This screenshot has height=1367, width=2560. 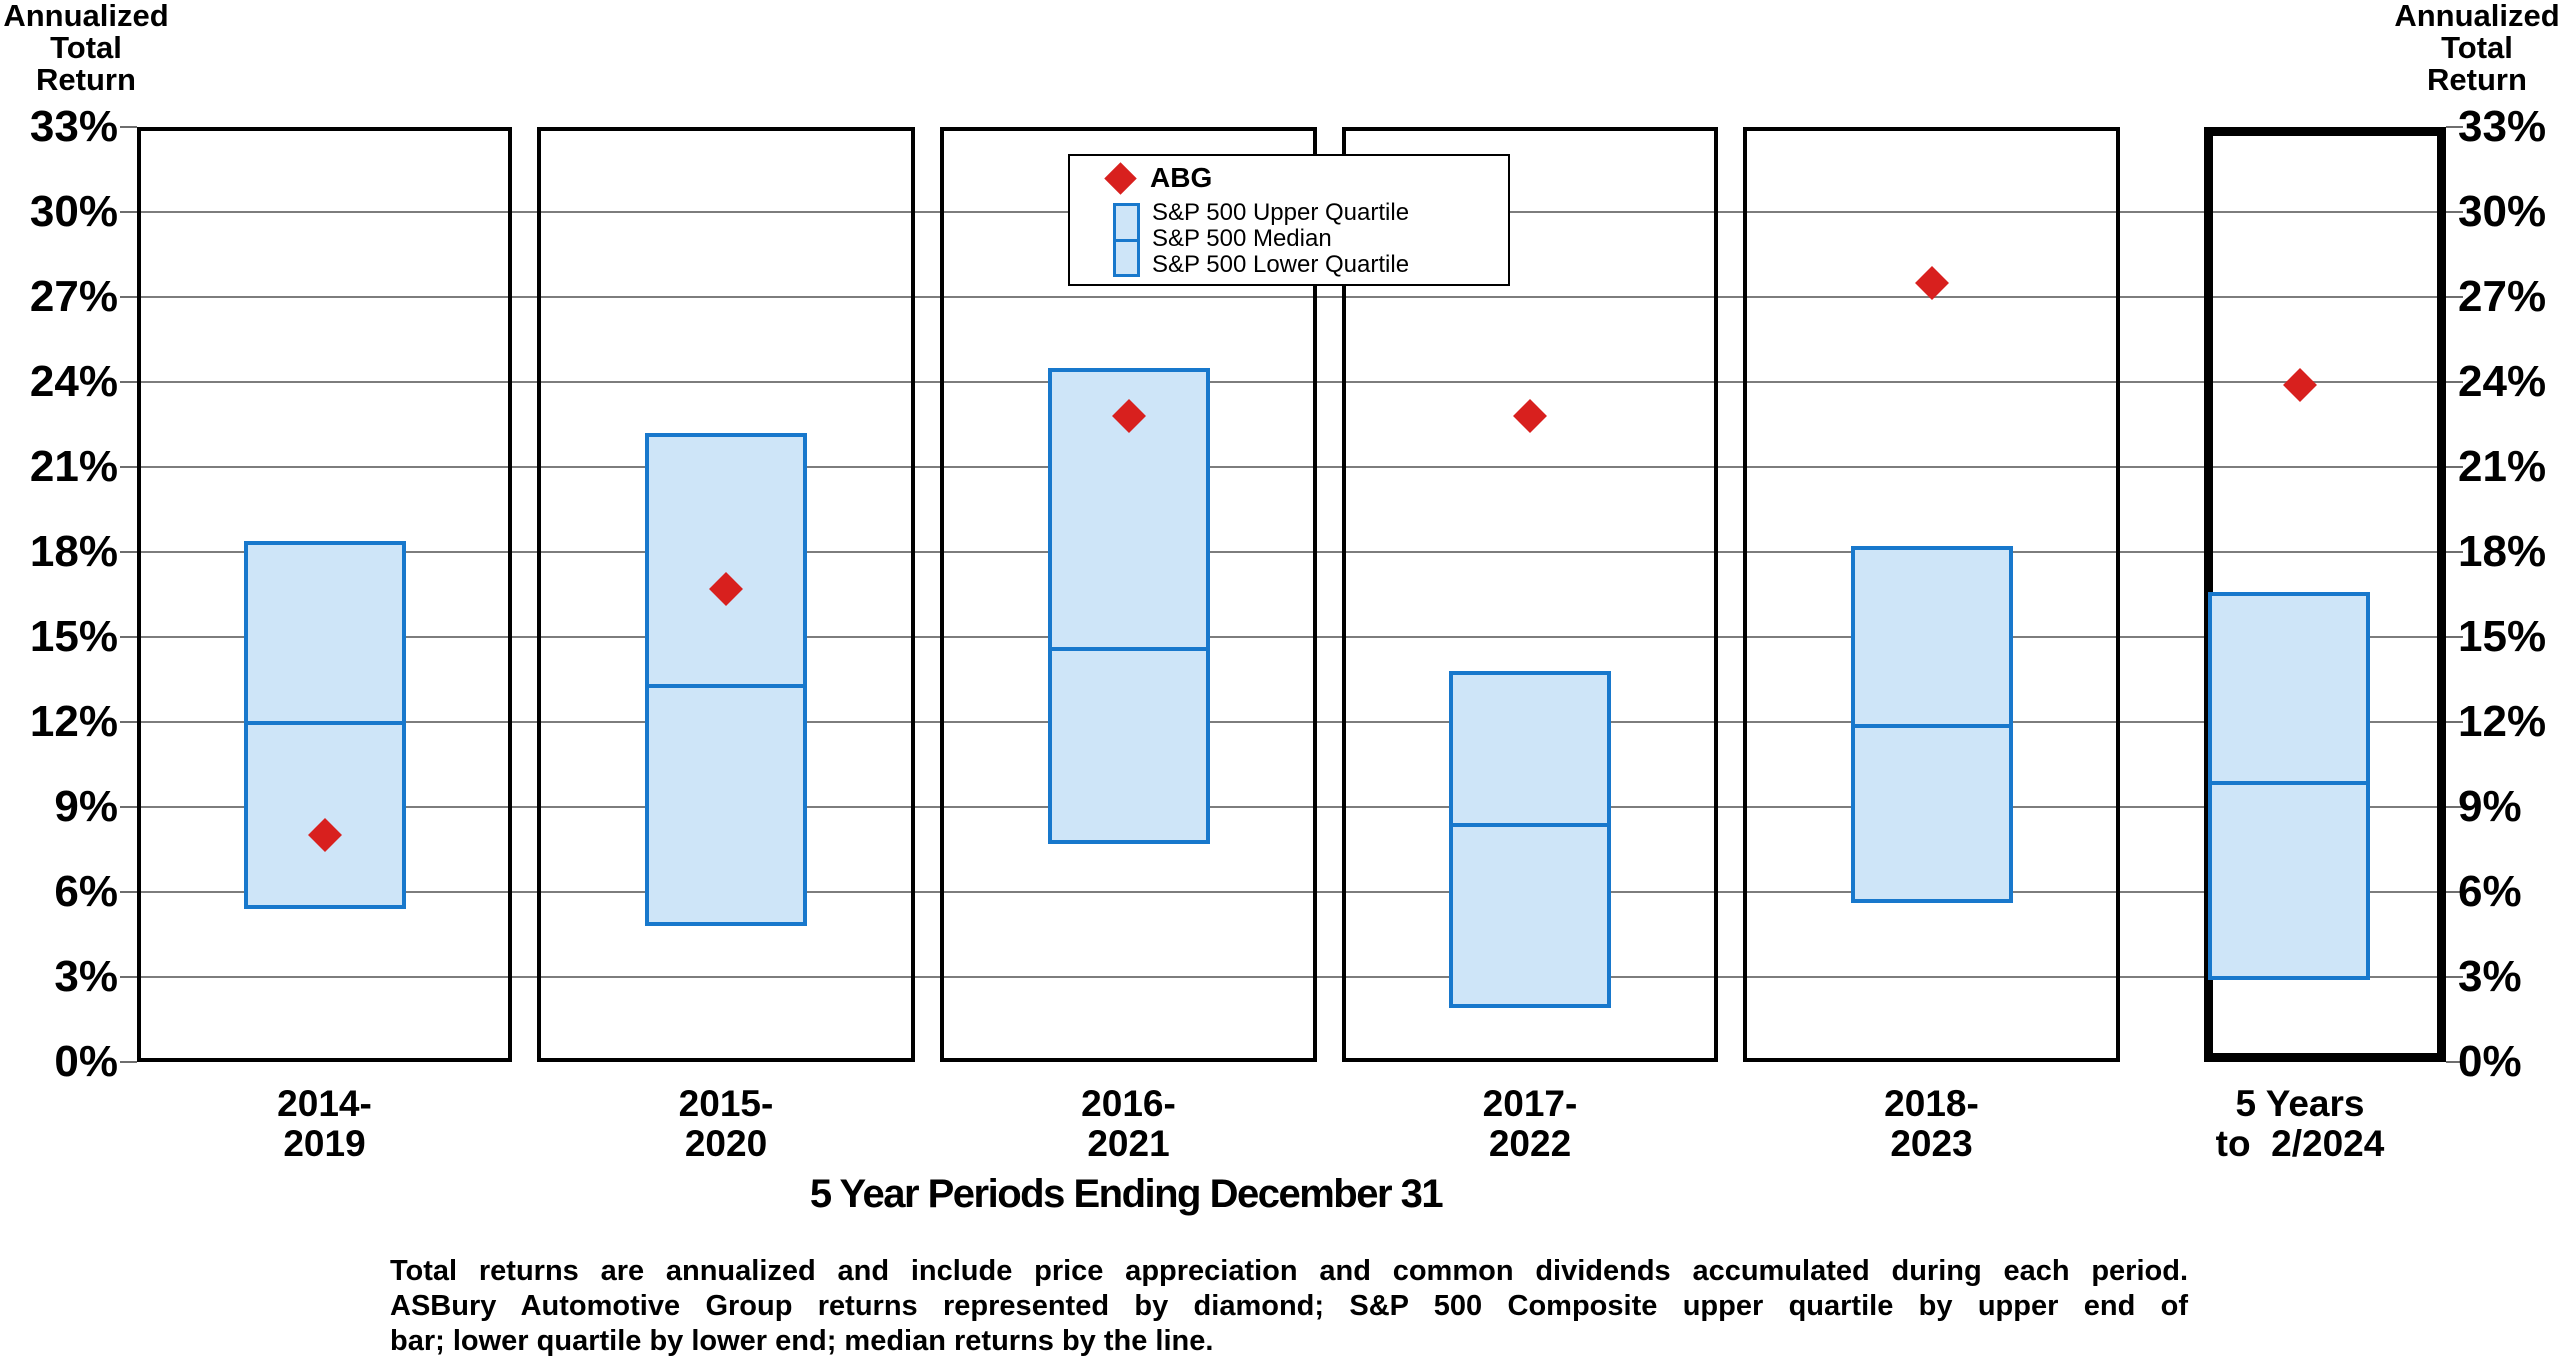 I want to click on gridline-3pct, so click(x=1291, y=977).